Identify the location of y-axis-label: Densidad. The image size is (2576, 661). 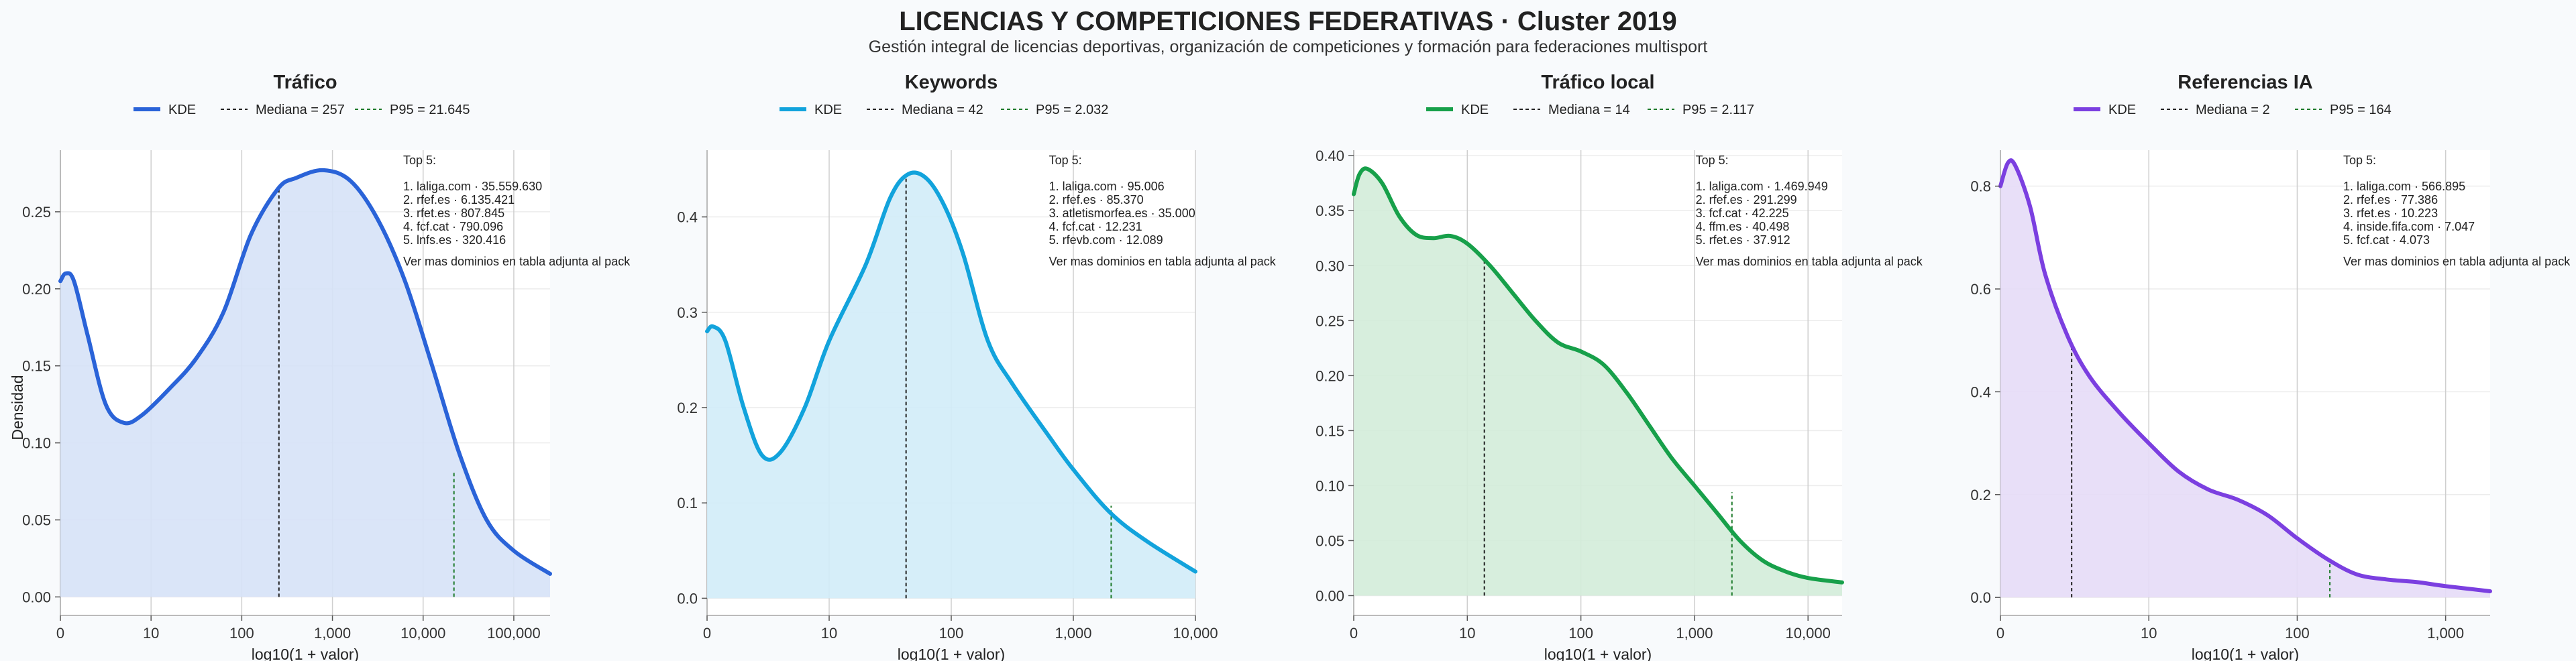
(17, 407).